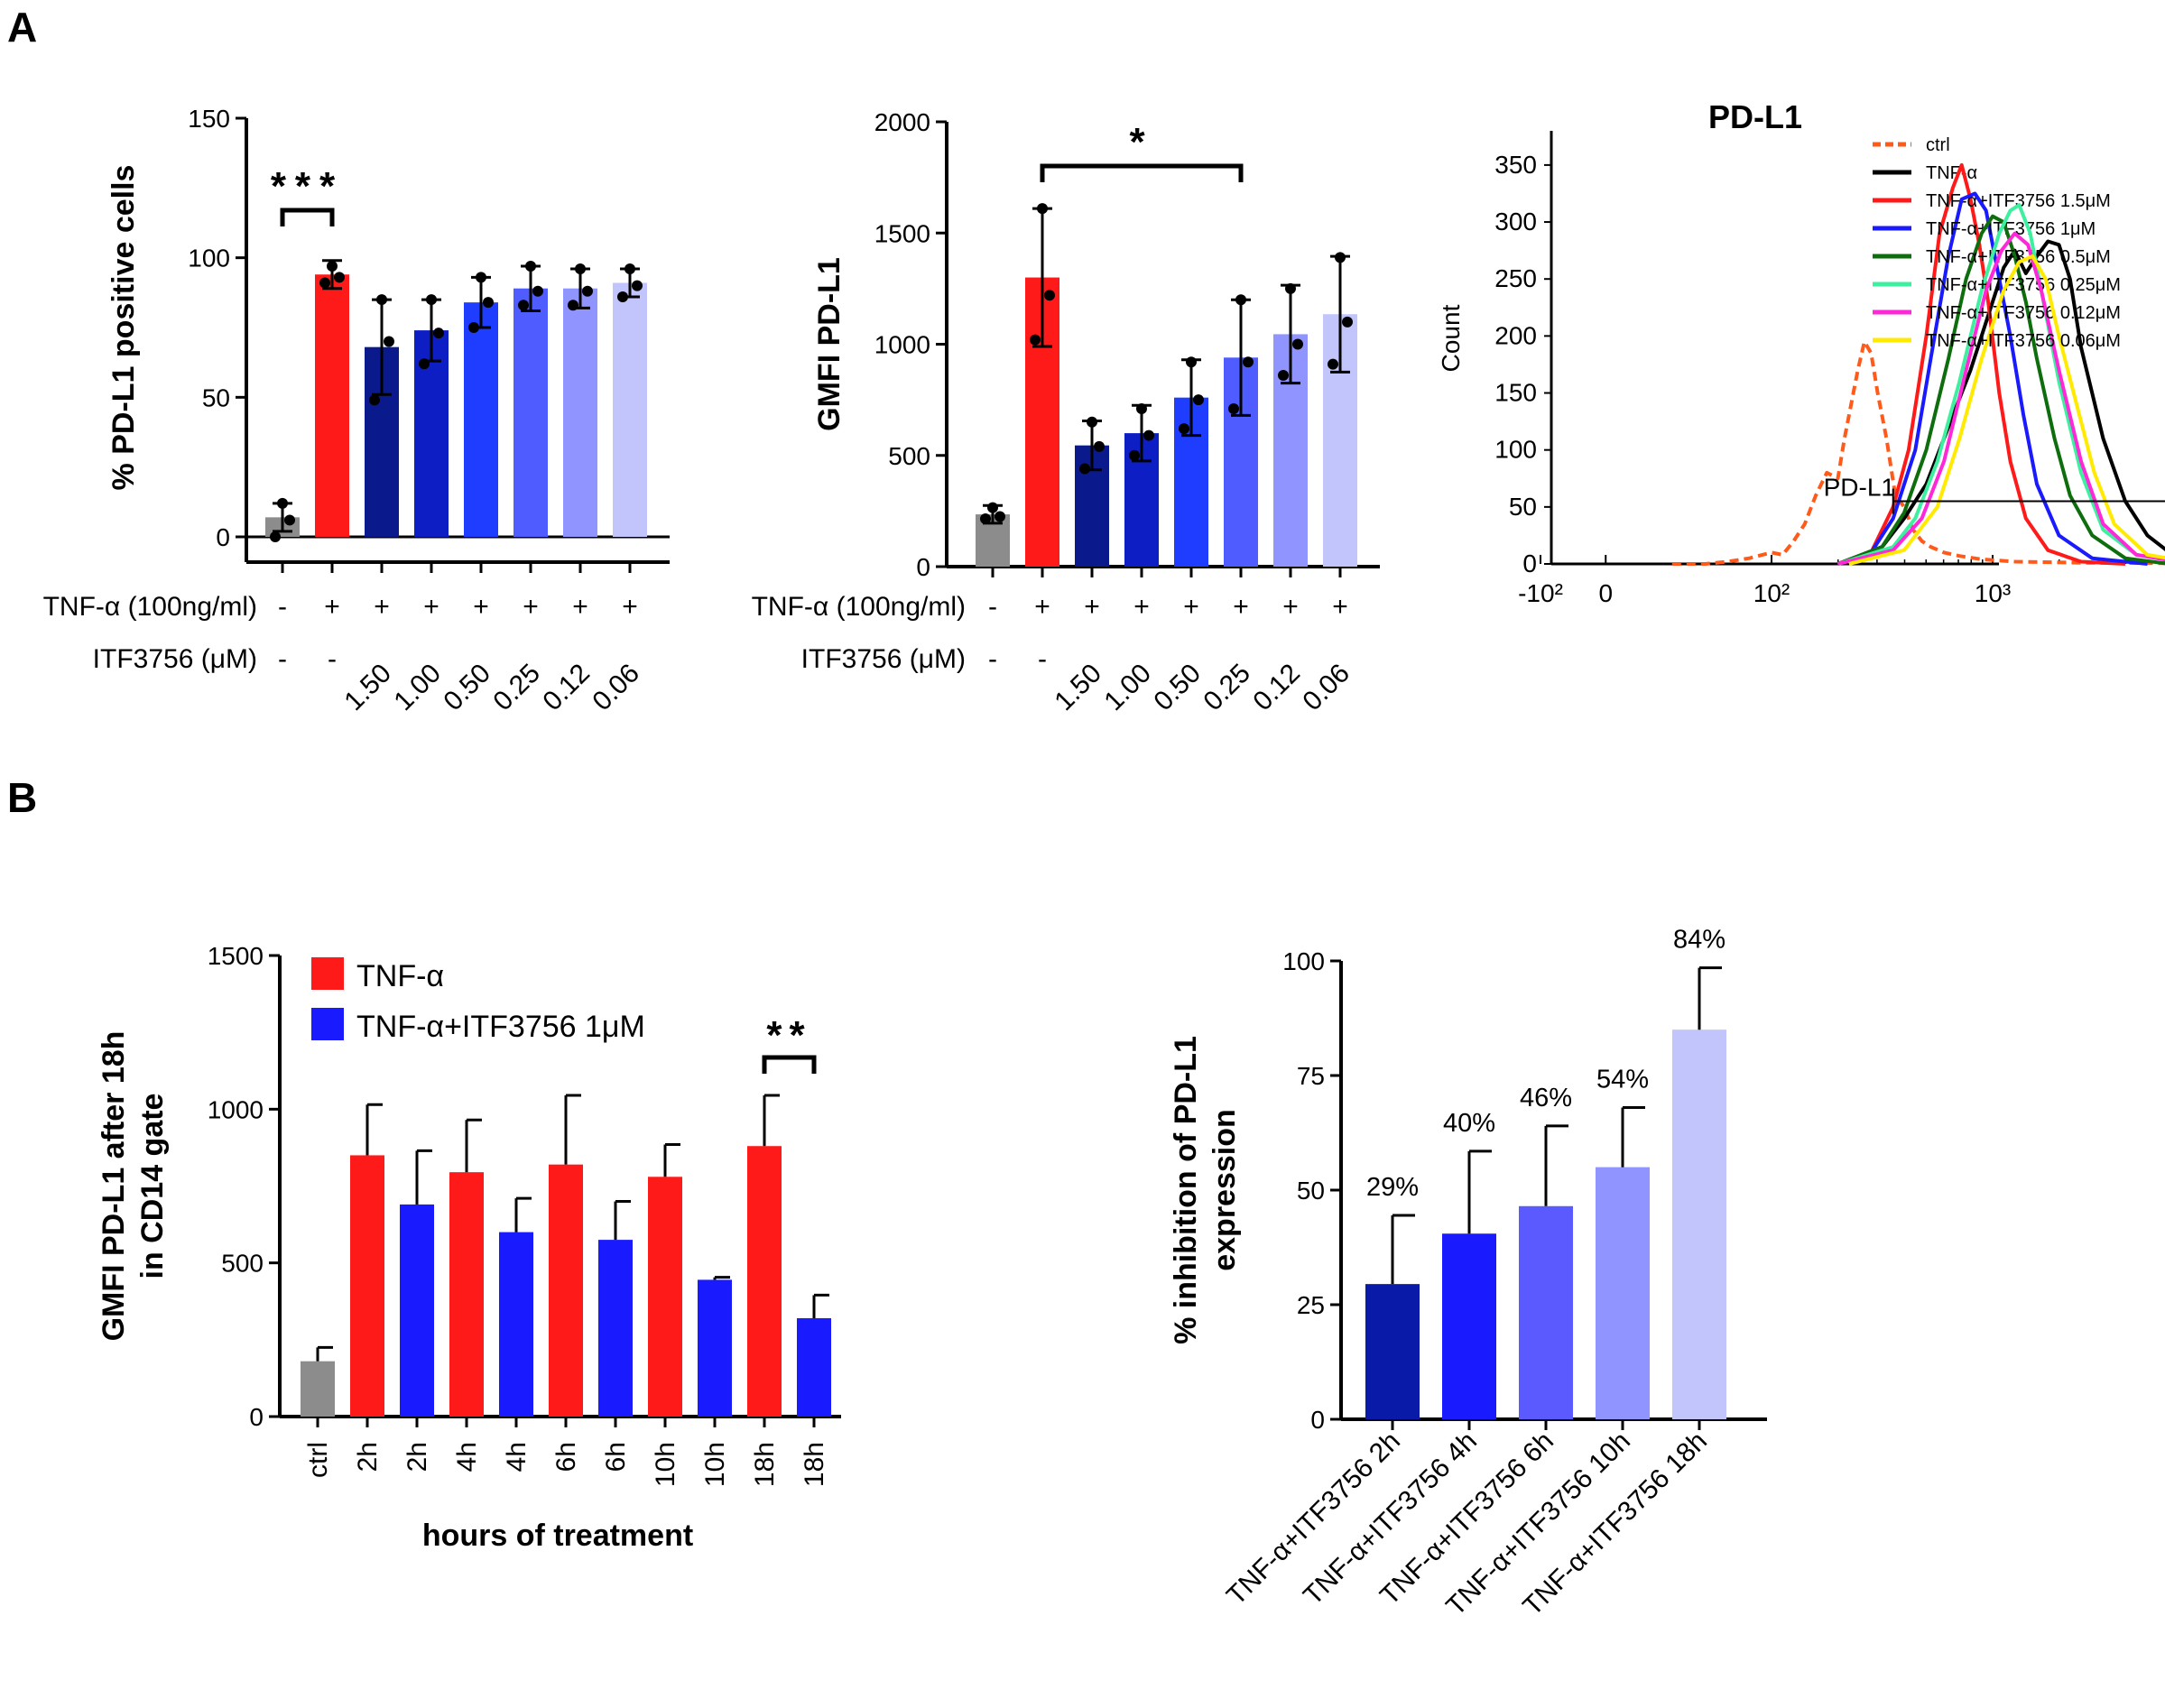  I want to click on legend-label: TNF-α+ITF3756 0.5μM, so click(2018, 257).